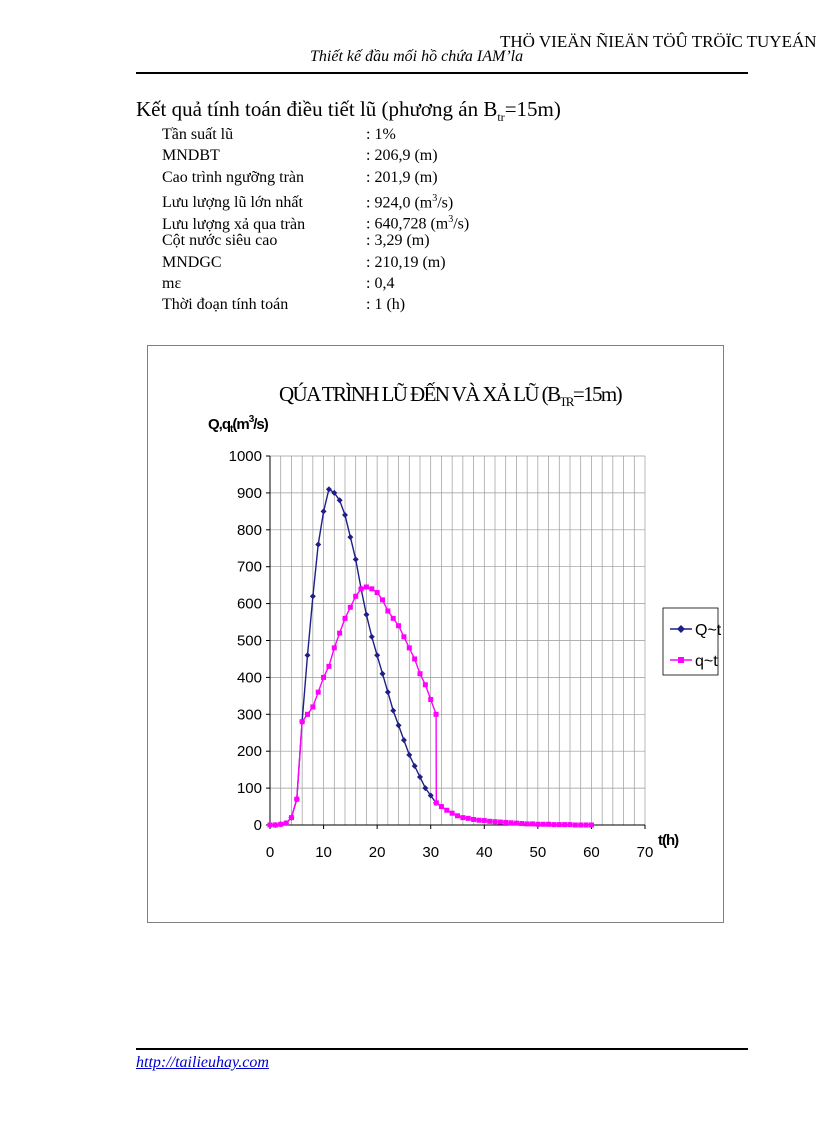 Image resolution: width=816 pixels, height=1123 pixels. I want to click on y-tick-label: 600, so click(249, 604).